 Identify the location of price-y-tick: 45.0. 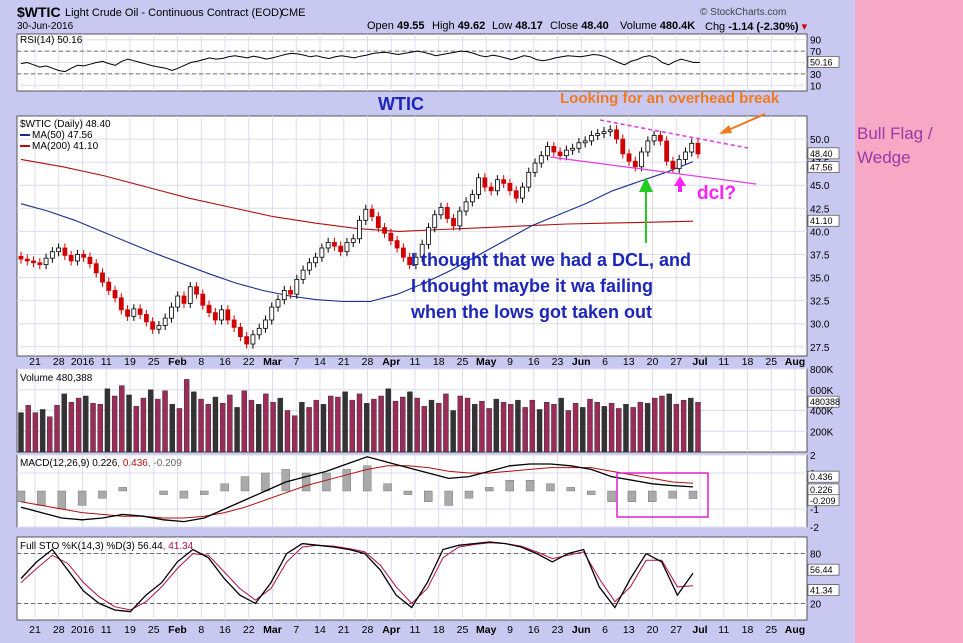
(820, 186).